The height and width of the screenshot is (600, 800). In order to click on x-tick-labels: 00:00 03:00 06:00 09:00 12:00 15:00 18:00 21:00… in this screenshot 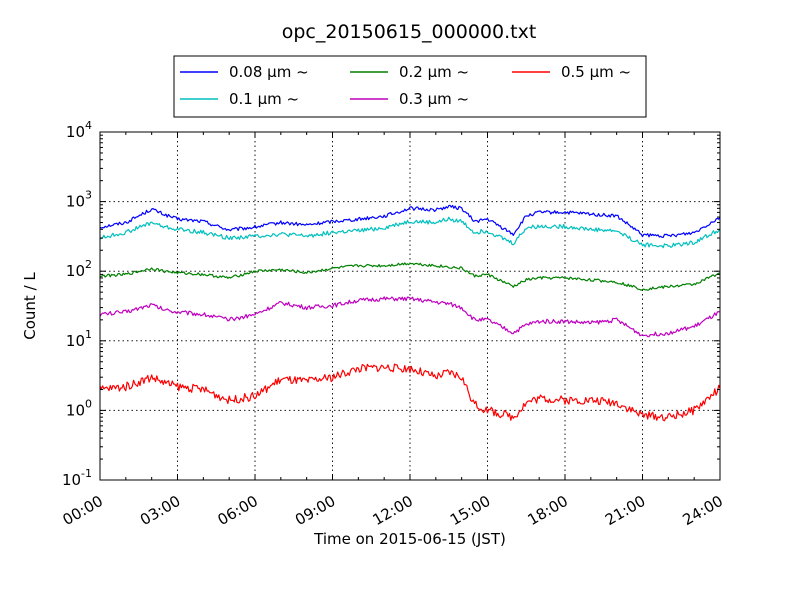, I will do `click(393, 510)`.